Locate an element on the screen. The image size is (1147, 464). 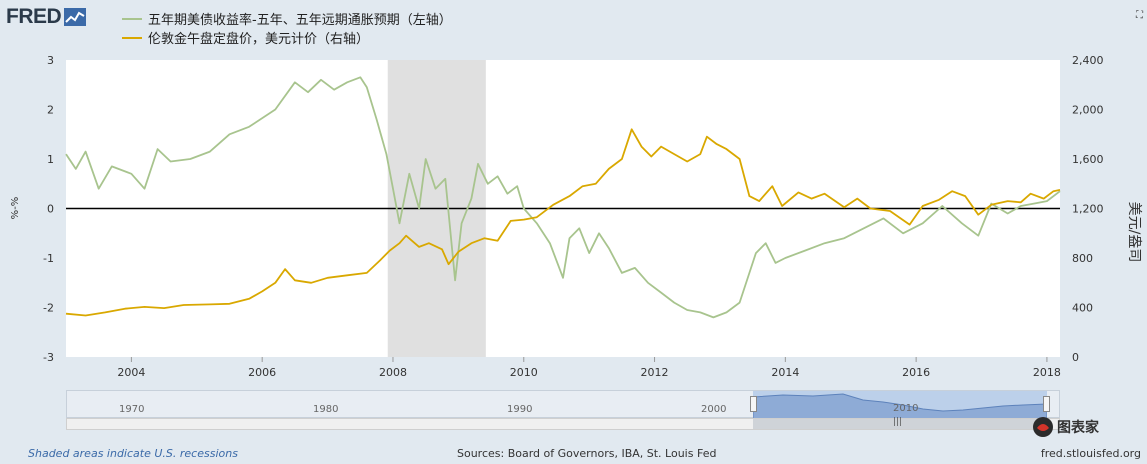
legend-label-gold-price: 伦敦金午盘定盘价，美元计价（右轴） is located at coordinates (259, 39).